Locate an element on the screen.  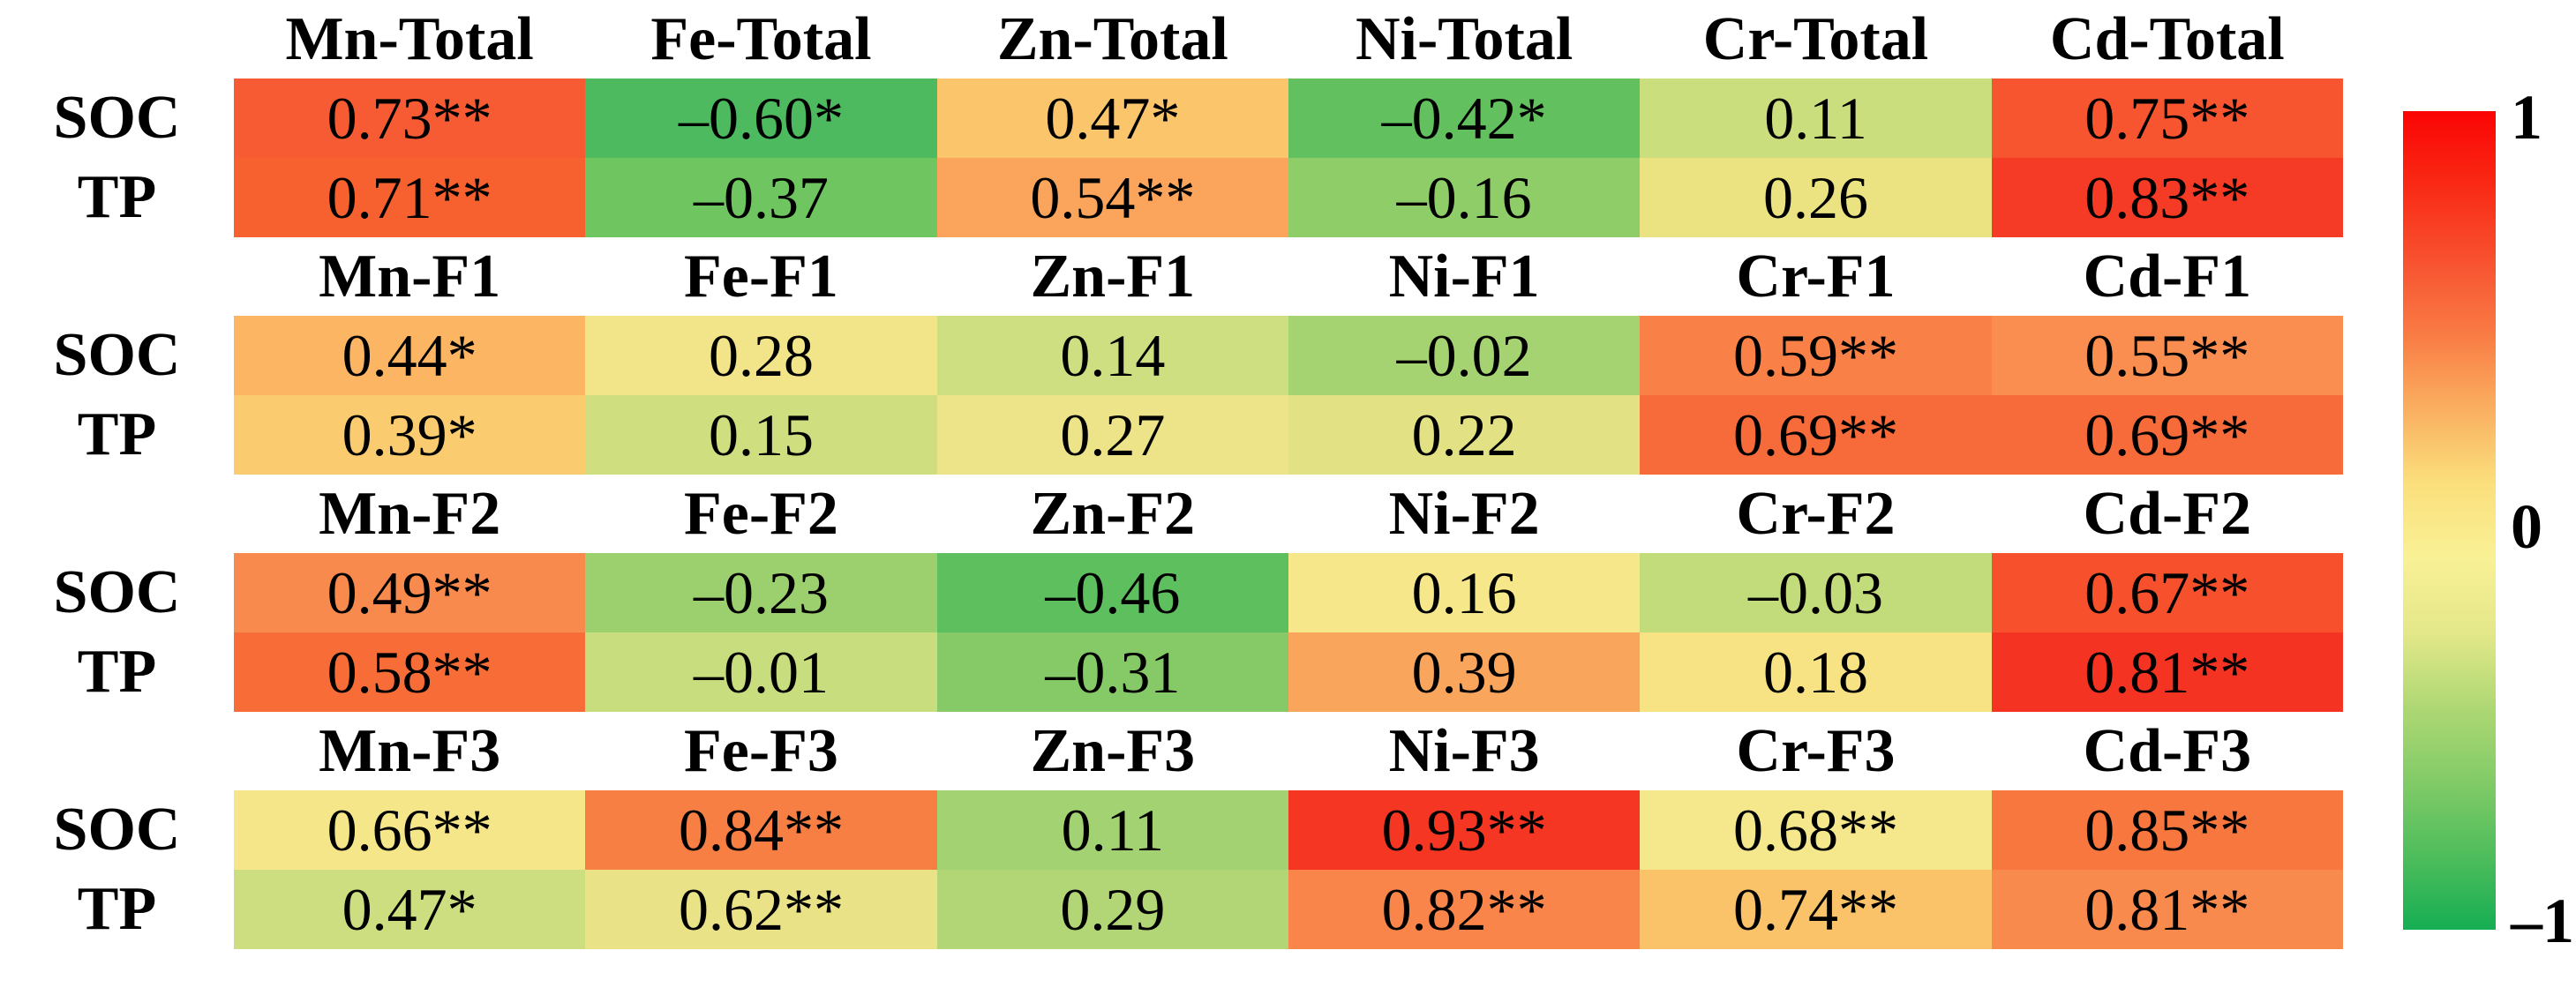
heatmap-cell: 0.54** is located at coordinates (1112, 197).